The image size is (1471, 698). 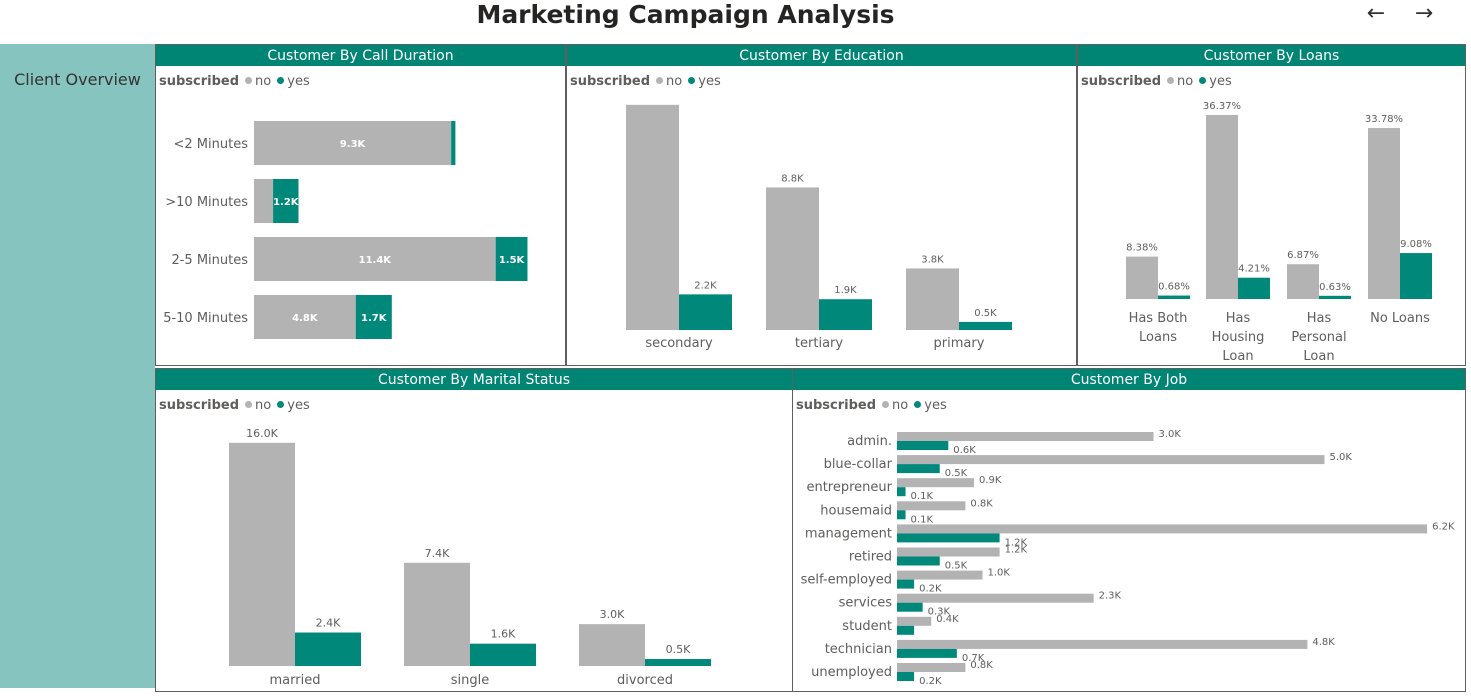 I want to click on category-label: Loans, so click(x=1158, y=337).